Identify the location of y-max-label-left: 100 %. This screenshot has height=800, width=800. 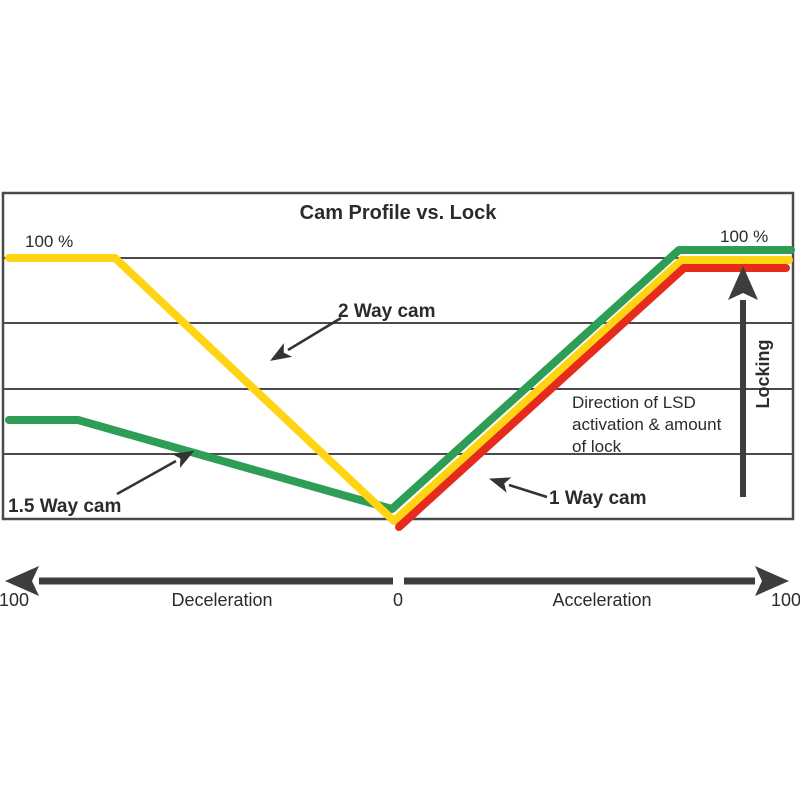
(49, 241).